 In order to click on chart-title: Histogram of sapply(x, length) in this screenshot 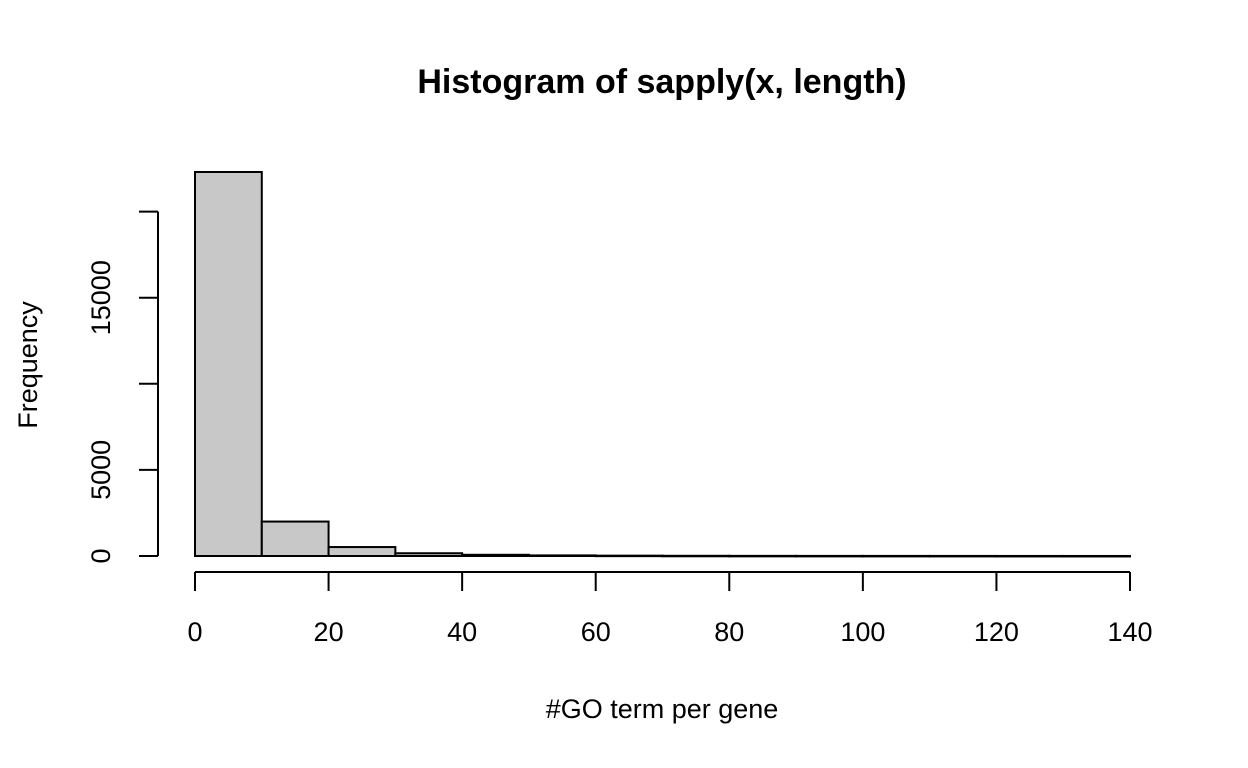, I will do `click(661, 82)`.